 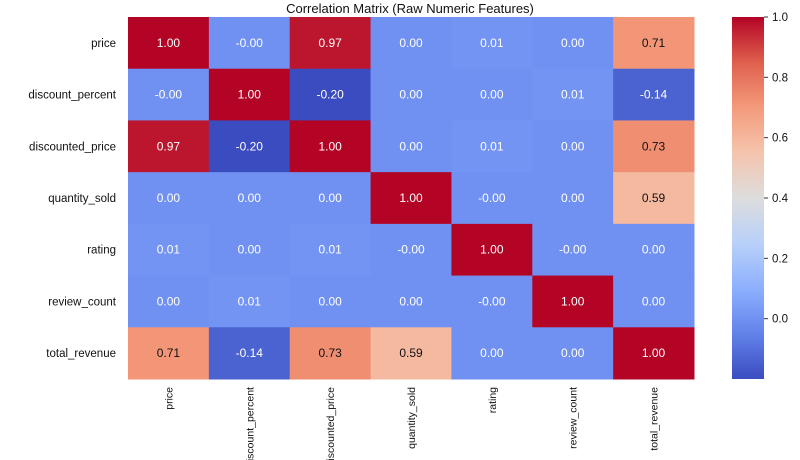 I want to click on colorbar-tick-label: 0.6, so click(x=780, y=139).